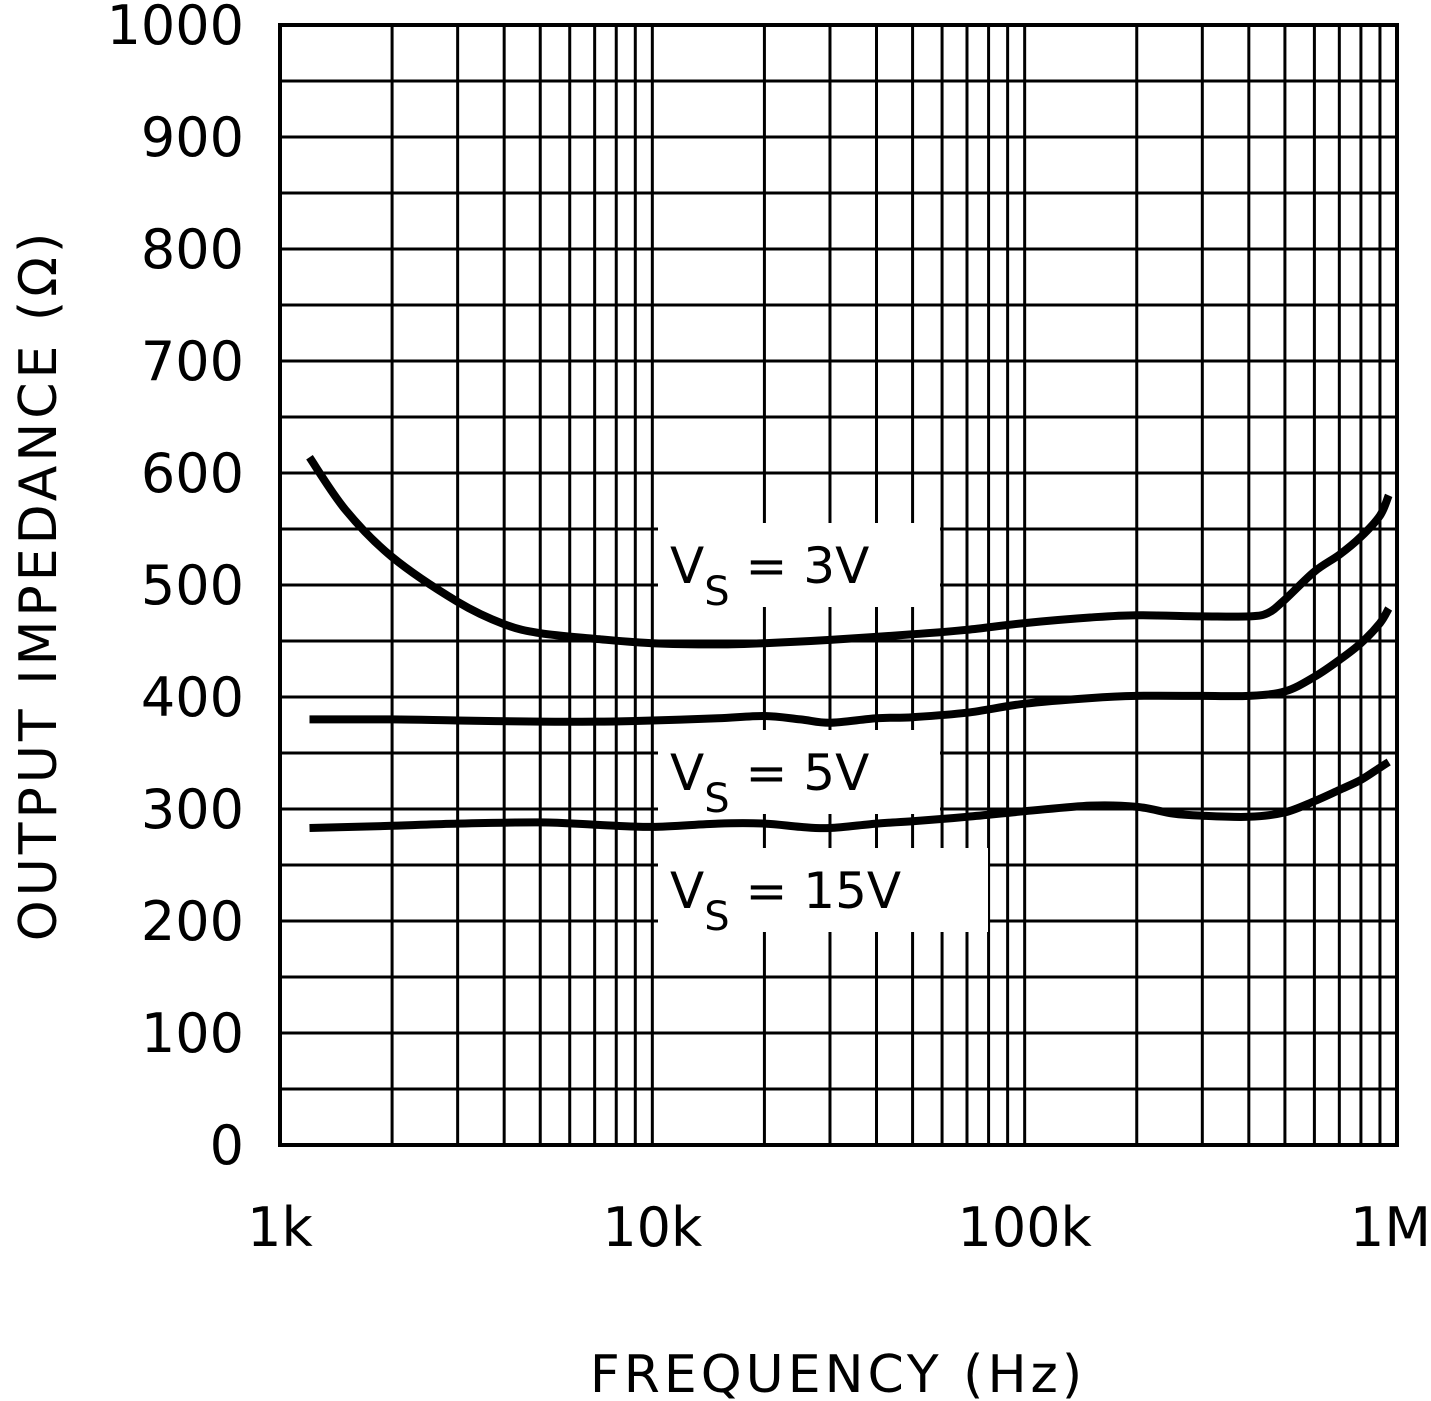 Image resolution: width=1431 pixels, height=1401 pixels. I want to click on y-tick-label: 200, so click(192, 921).